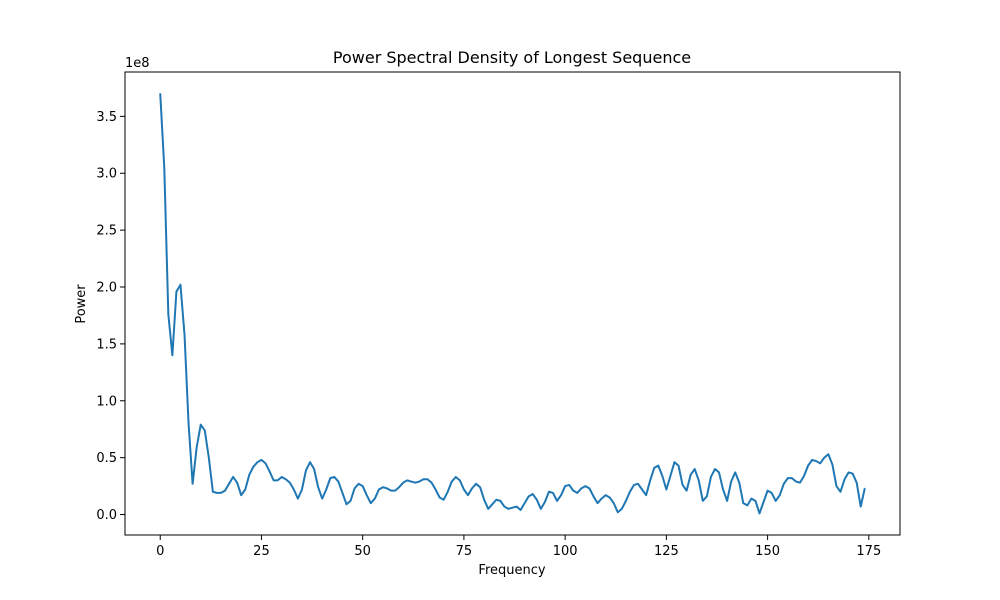 This screenshot has width=1000, height=600. Describe the element at coordinates (106, 515) in the screenshot. I see `y-tick-label: 0.0` at that location.